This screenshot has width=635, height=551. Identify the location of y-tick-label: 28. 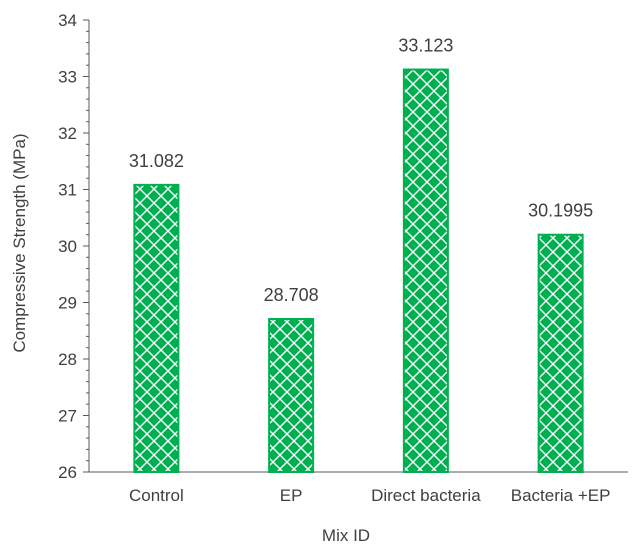
(67, 359).